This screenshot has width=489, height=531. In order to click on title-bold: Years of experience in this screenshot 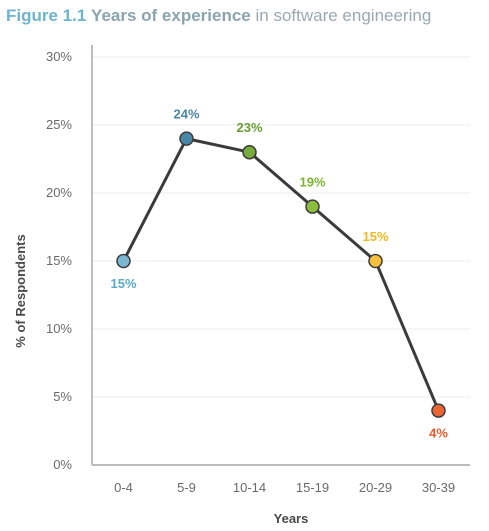, I will do `click(171, 15)`.